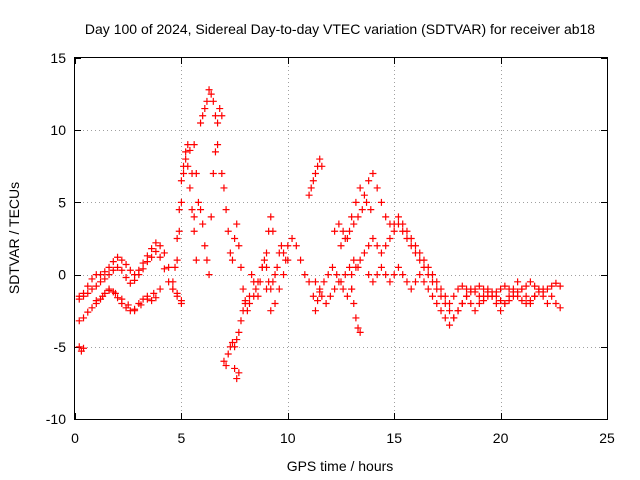 This screenshot has height=480, width=640. I want to click on series-track-u, so click(456, 271).